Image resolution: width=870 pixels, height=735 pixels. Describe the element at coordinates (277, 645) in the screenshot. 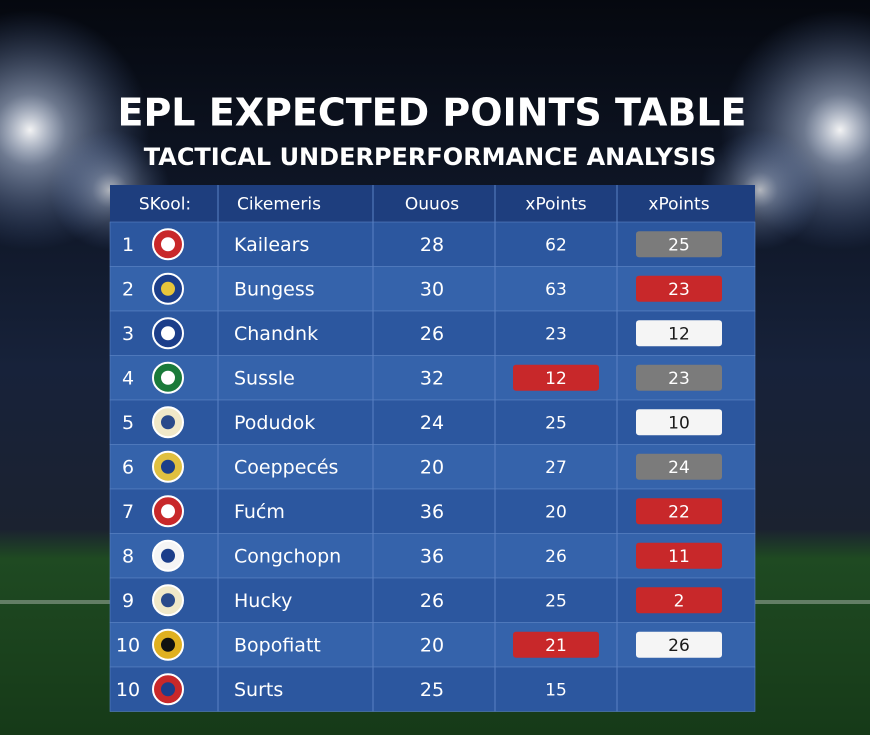

I see `team-name: Bopofiatt` at that location.